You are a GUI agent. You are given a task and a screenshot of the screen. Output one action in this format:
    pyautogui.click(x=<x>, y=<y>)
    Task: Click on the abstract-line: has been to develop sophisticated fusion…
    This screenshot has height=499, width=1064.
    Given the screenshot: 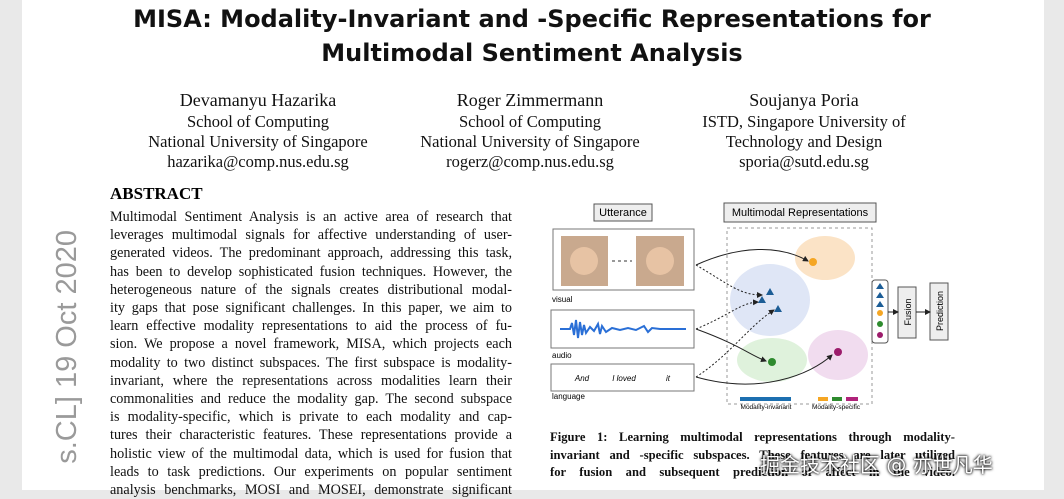 What is the action you would take?
    pyautogui.click(x=311, y=271)
    